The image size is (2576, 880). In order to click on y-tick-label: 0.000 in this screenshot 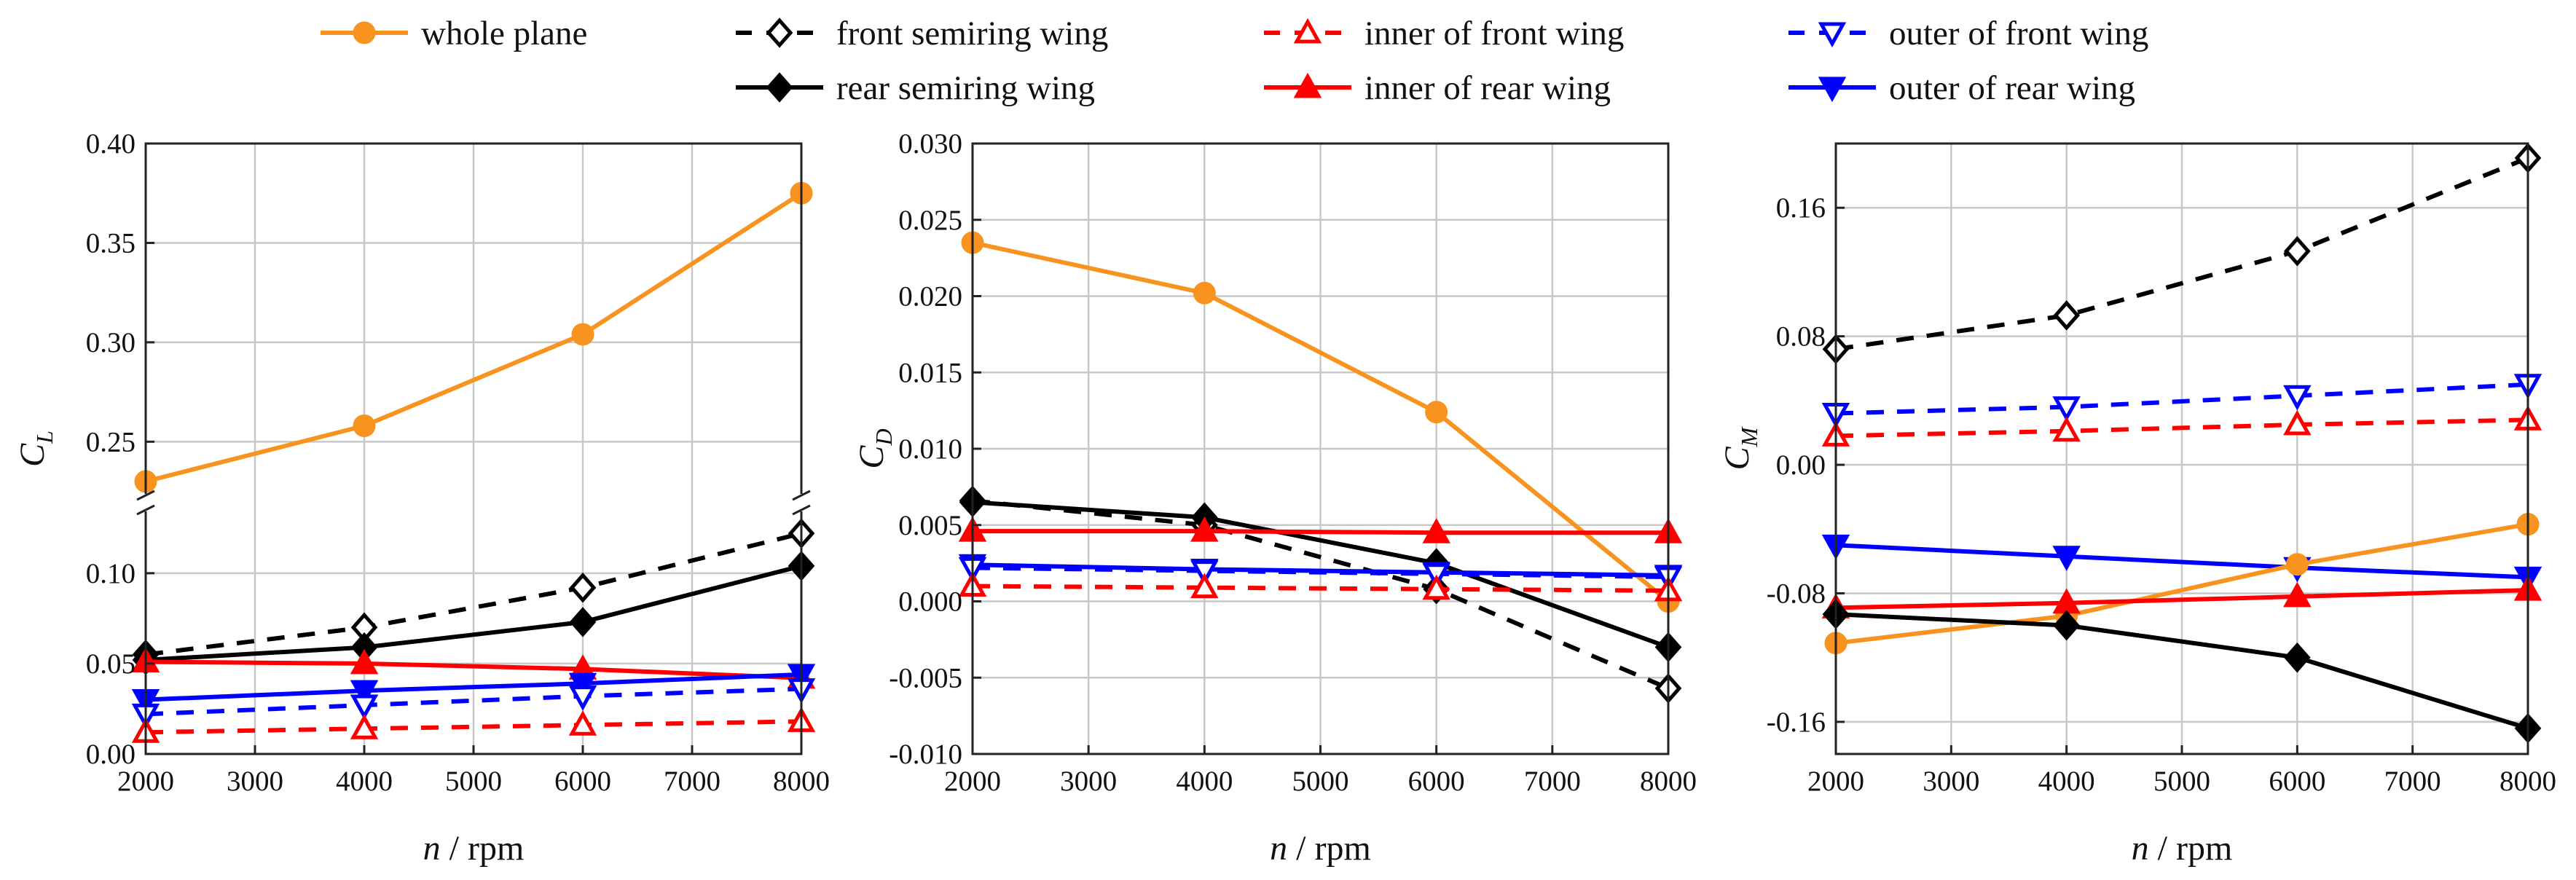, I will do `click(930, 602)`.